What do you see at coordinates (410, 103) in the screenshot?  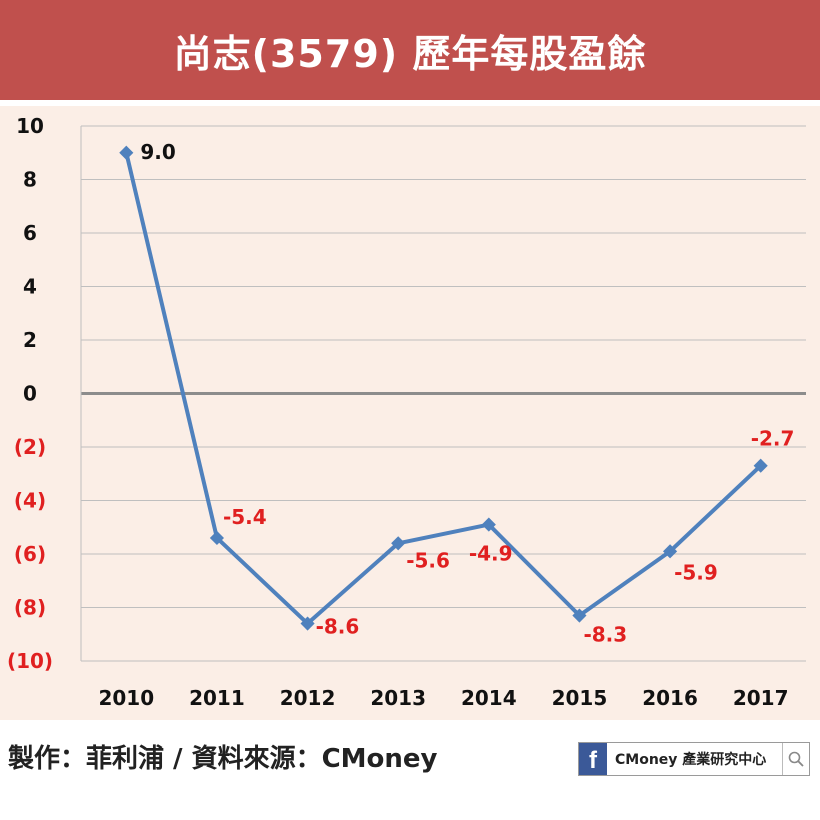 I see `title-divider` at bounding box center [410, 103].